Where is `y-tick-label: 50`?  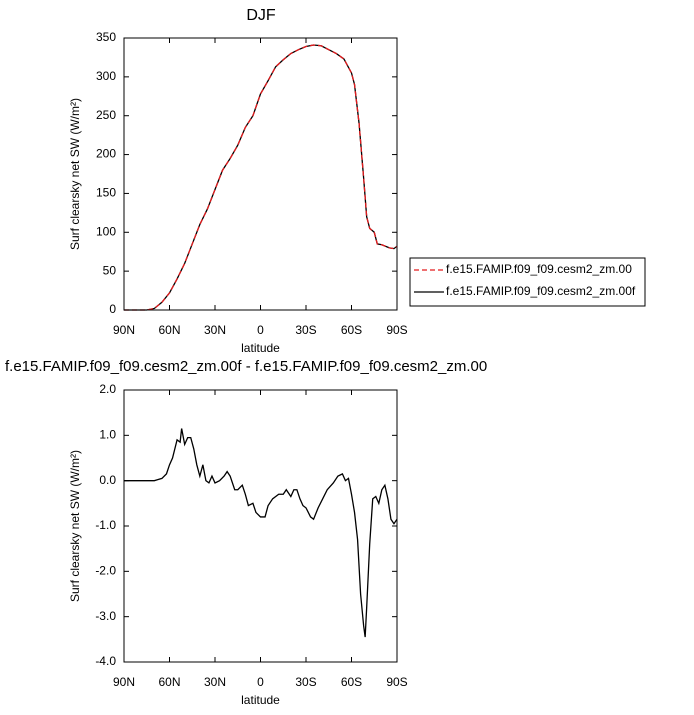 y-tick-label: 50 is located at coordinates (110, 270).